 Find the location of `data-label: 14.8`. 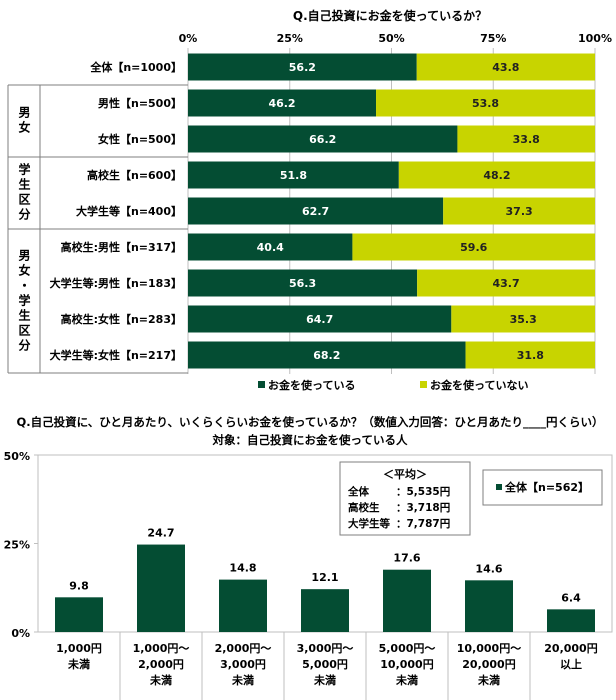

data-label: 14.8 is located at coordinates (242, 568).